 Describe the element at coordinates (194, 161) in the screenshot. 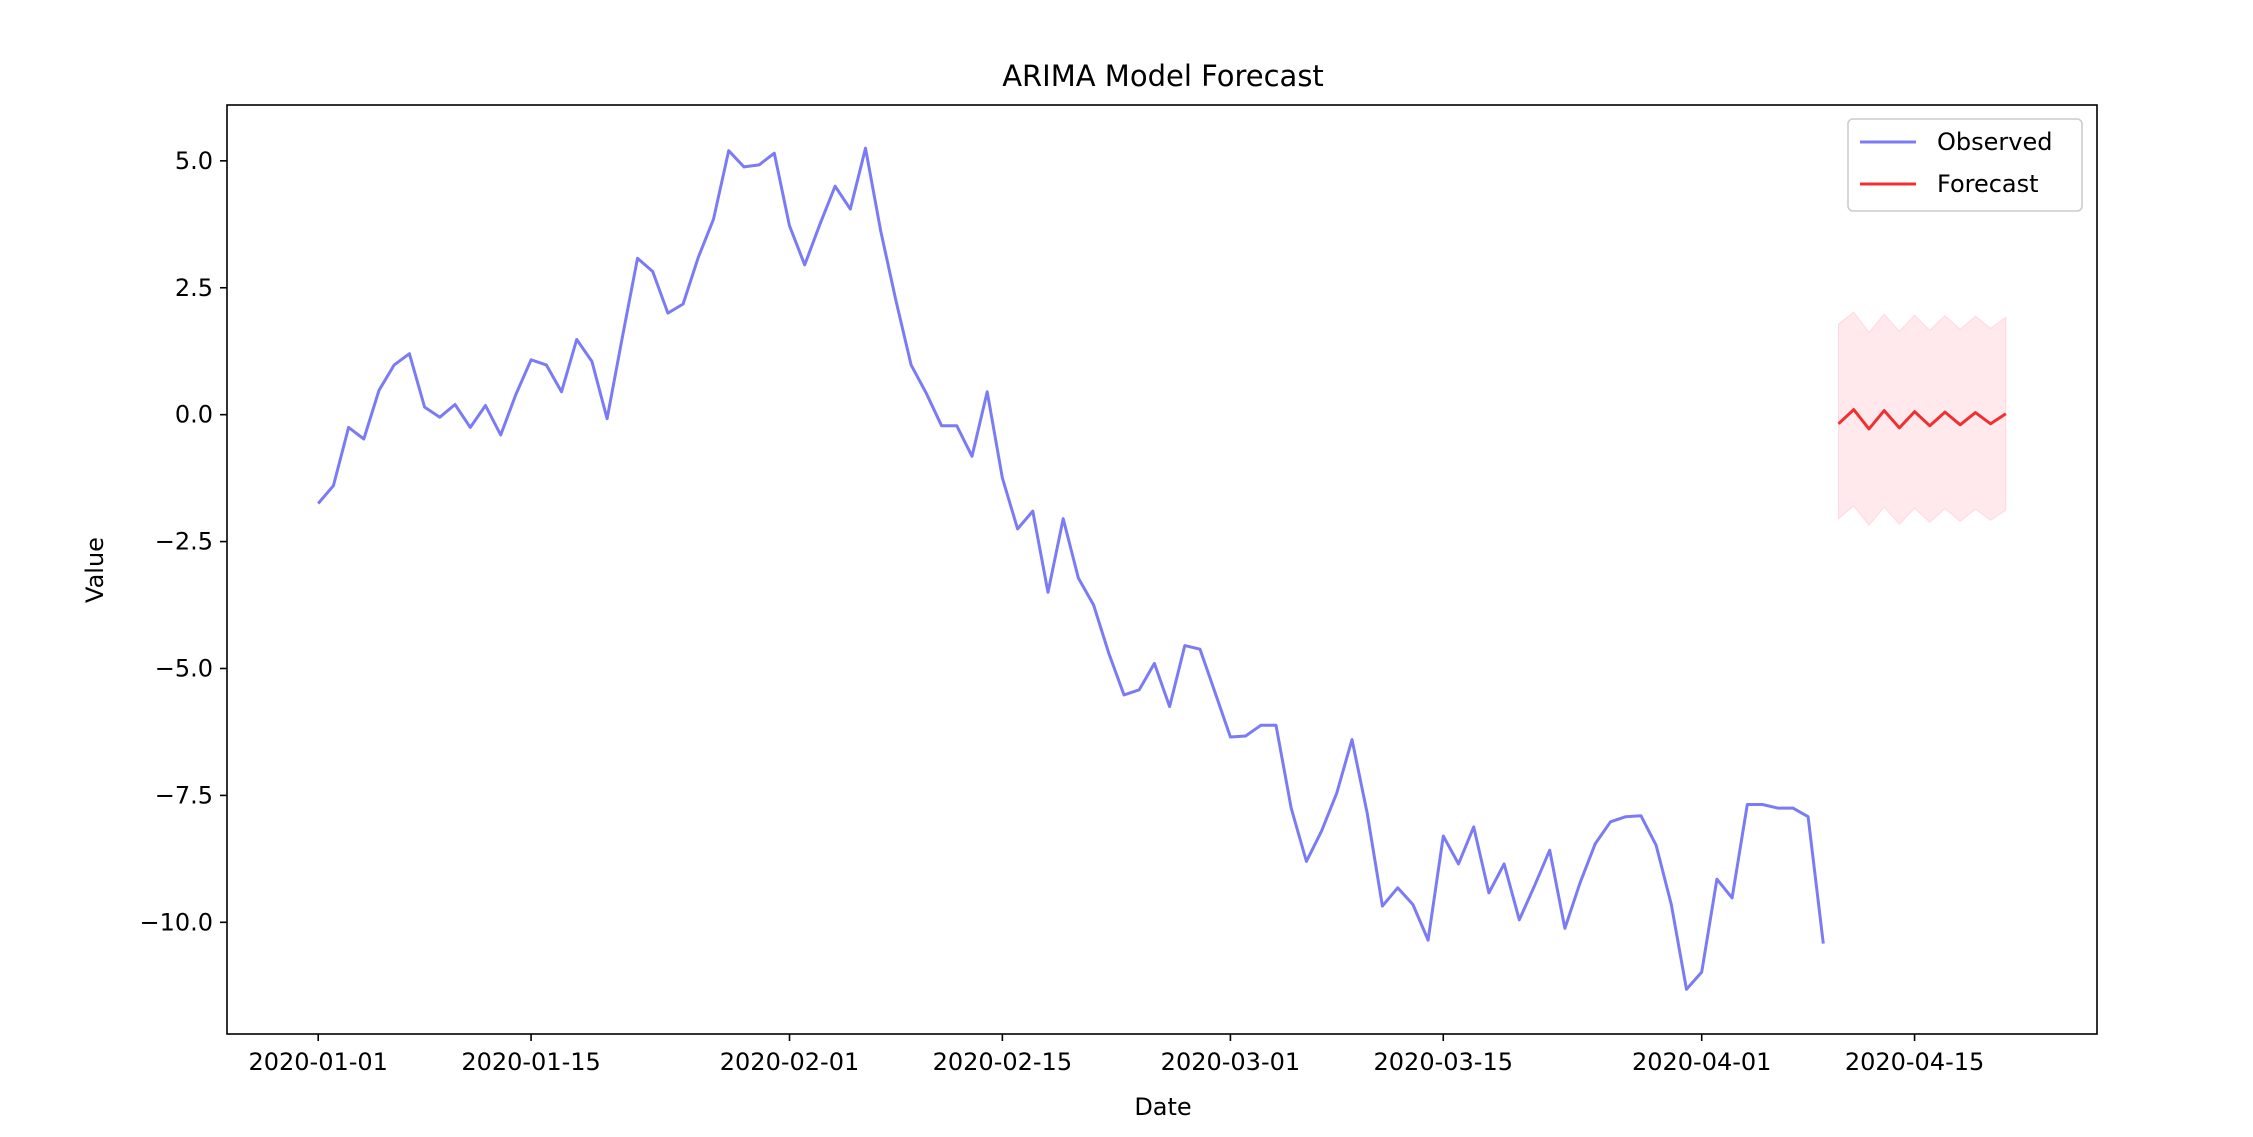

I see `y-tick-label: 5.0` at that location.